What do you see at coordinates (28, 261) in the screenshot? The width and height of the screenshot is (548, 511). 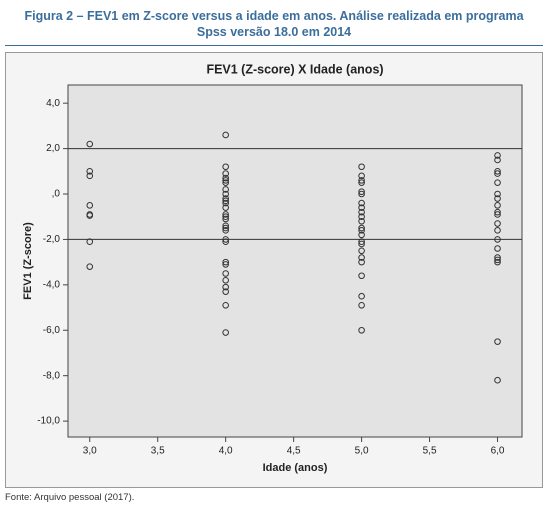 I see `y-axis-label: FEV1 (Z-score)` at bounding box center [28, 261].